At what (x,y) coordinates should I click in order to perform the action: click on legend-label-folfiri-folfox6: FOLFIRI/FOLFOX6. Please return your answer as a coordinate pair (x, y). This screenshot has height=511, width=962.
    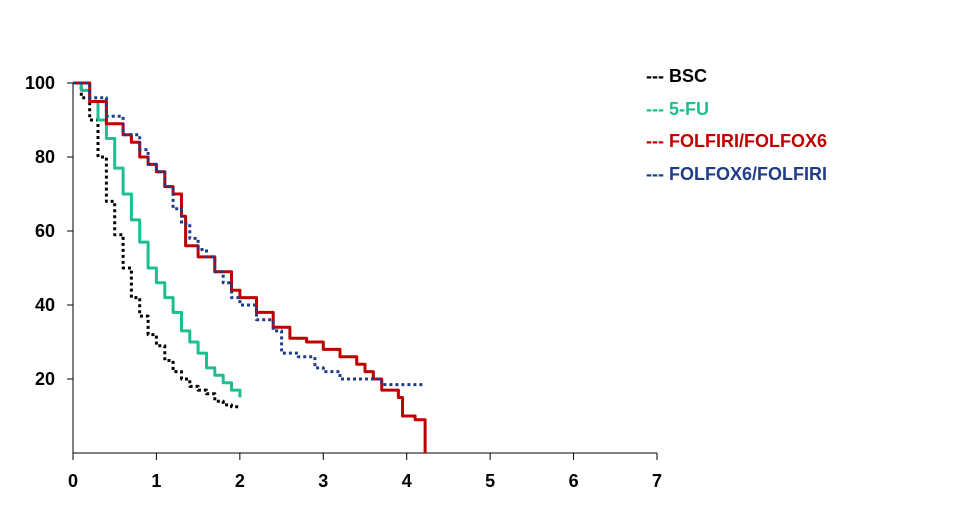
    Looking at the image, I should click on (747, 141).